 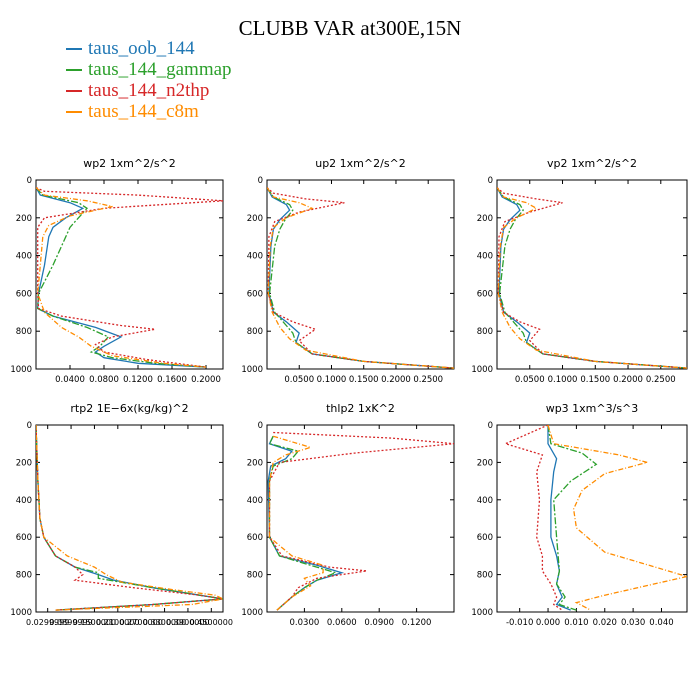 What do you see at coordinates (129, 408) in the screenshot?
I see `panel-title: rtp2 1E−6x(kg/kg)^2` at bounding box center [129, 408].